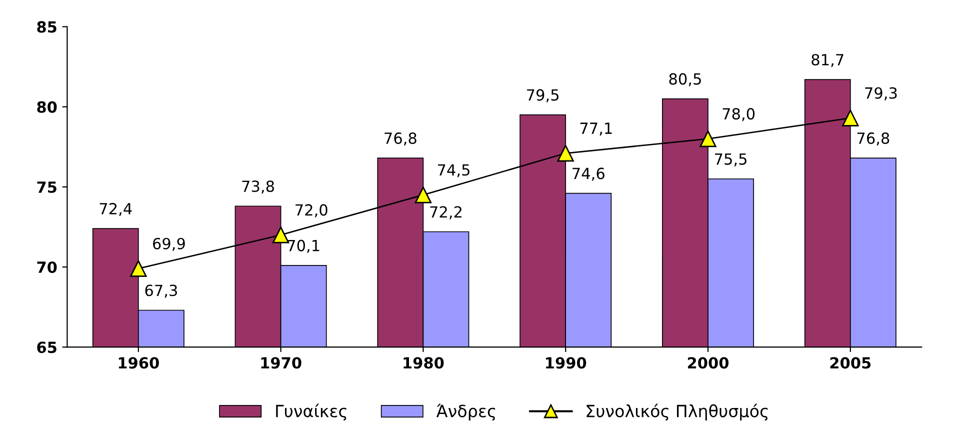 Image resolution: width=960 pixels, height=445 pixels. Describe the element at coordinates (258, 187) in the screenshot. I see `data-label: 73,8` at that location.